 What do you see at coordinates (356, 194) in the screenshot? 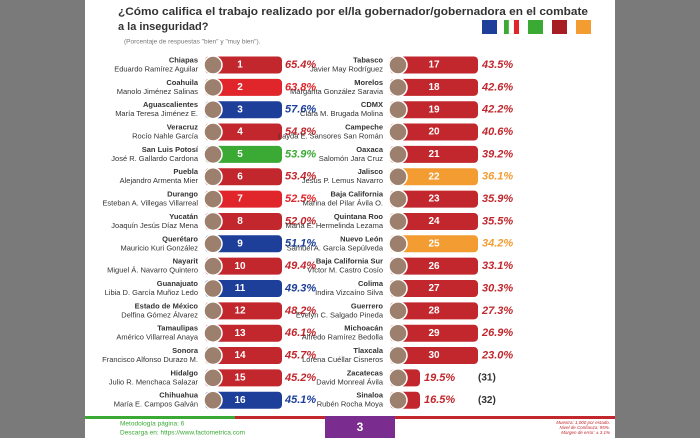
I see `state: Baja California` at bounding box center [356, 194].